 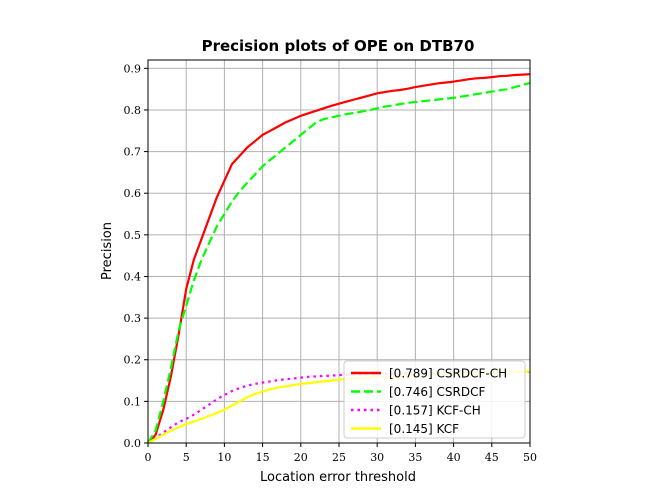 I want to click on legend-label: [0.746] CSRDCF, so click(x=437, y=392).